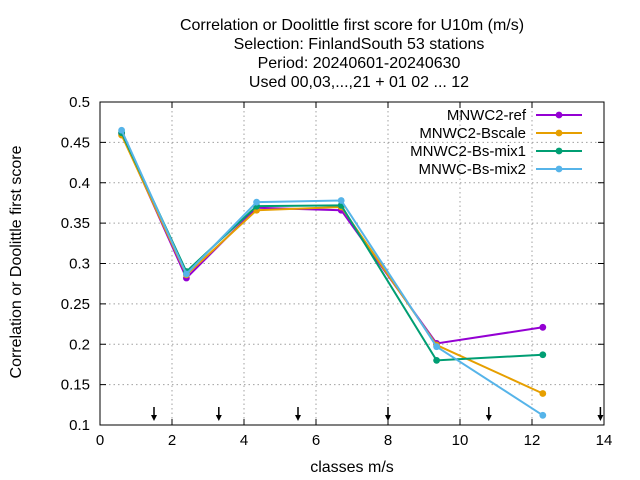 The width and height of the screenshot is (640, 480). What do you see at coordinates (316, 440) in the screenshot?
I see `x-tick-label: 6` at bounding box center [316, 440].